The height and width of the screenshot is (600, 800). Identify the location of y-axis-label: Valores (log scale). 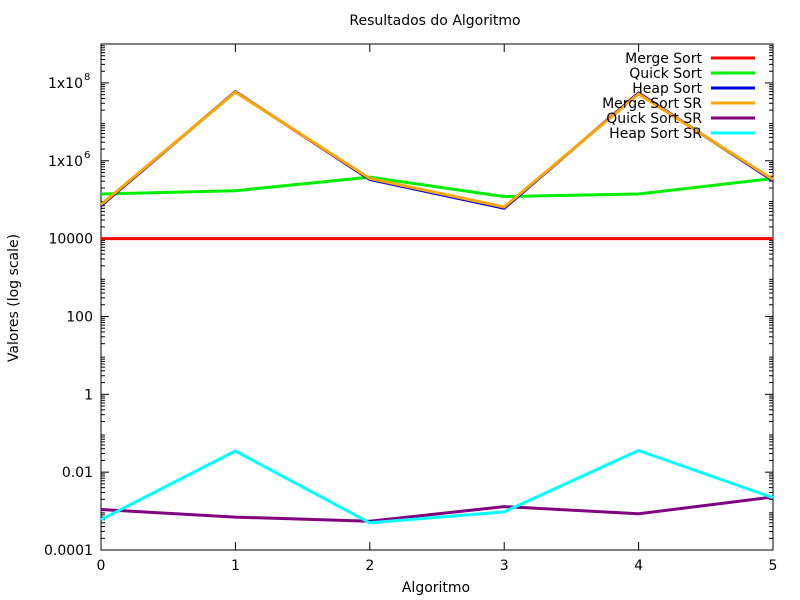
(14, 298).